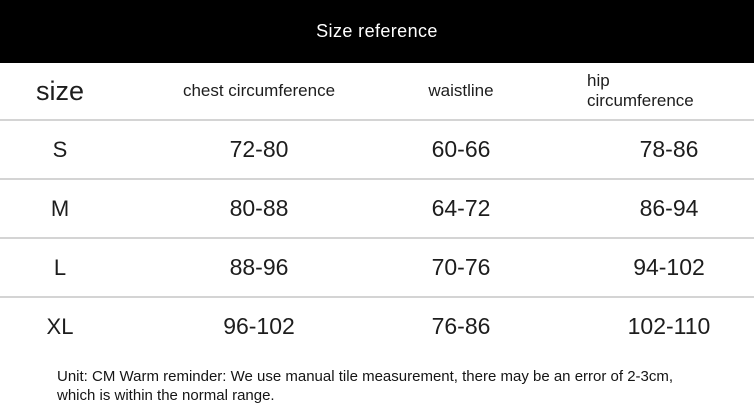 This screenshot has width=754, height=415. I want to click on hip-value: 78-86, so click(669, 149).